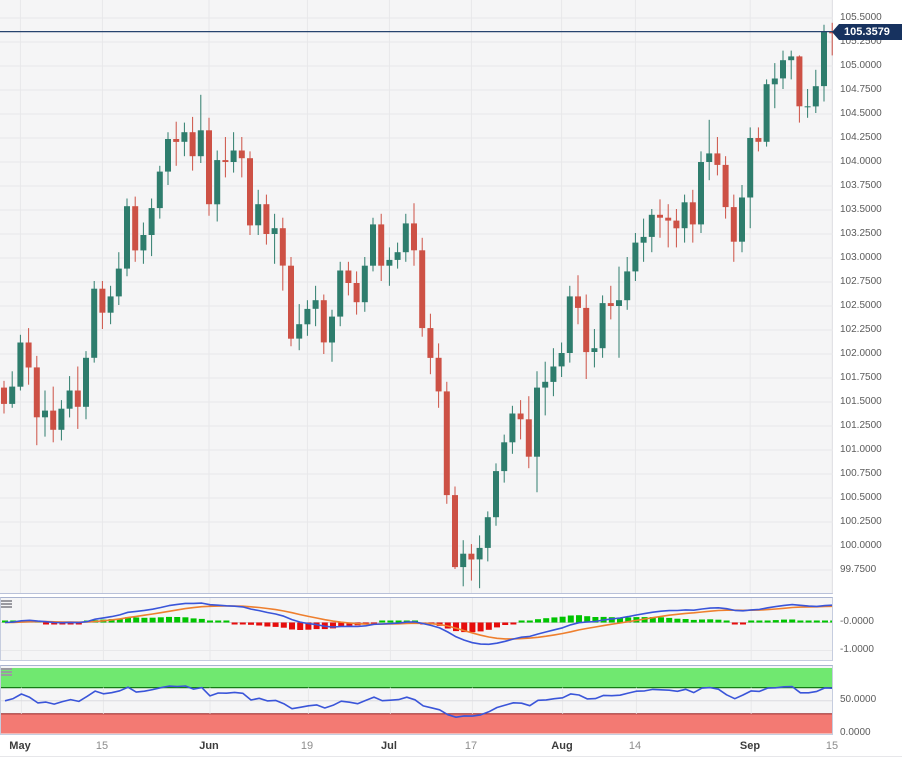  Describe the element at coordinates (416, 629) in the screenshot. I see `macd-panel` at that location.